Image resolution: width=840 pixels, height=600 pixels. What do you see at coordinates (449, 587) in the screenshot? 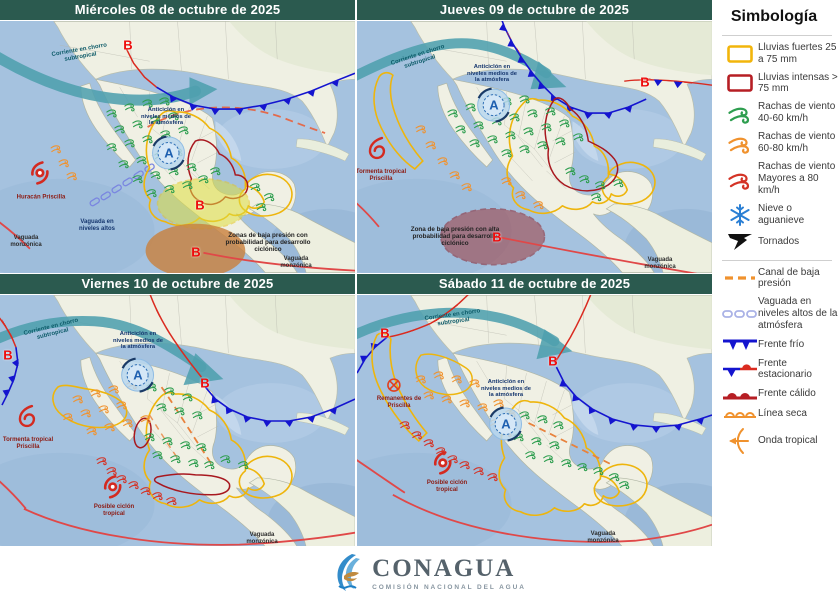
I see `brand-tagline: COMISIÓN NACIONAL DEL AGUA` at bounding box center [449, 587].